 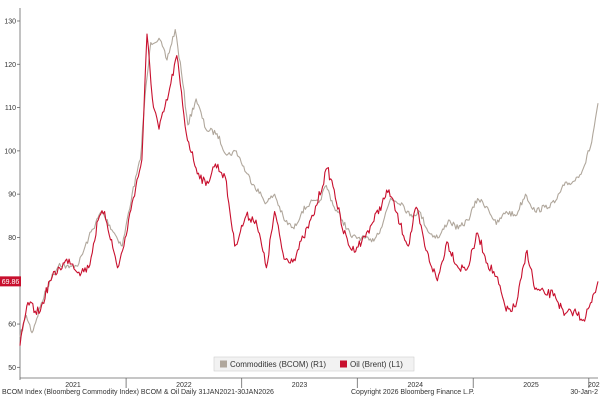 What do you see at coordinates (584, 392) in the screenshot?
I see `footer-date: 30-Jan-2` at bounding box center [584, 392].